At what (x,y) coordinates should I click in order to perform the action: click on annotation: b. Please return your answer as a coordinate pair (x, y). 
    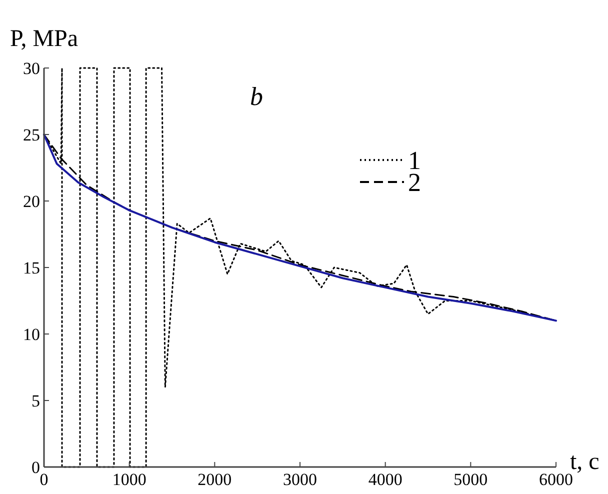
    Looking at the image, I should click on (256, 96).